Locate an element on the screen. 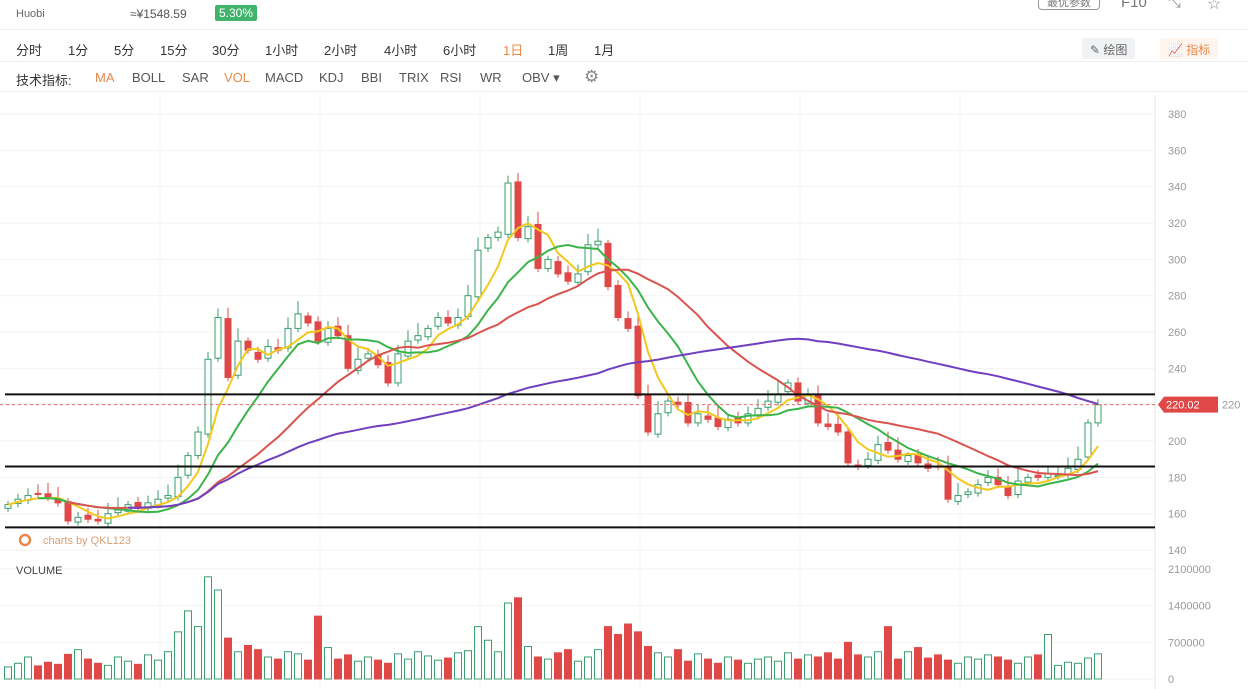  indicator-button: 📈 指标 is located at coordinates (1189, 48).